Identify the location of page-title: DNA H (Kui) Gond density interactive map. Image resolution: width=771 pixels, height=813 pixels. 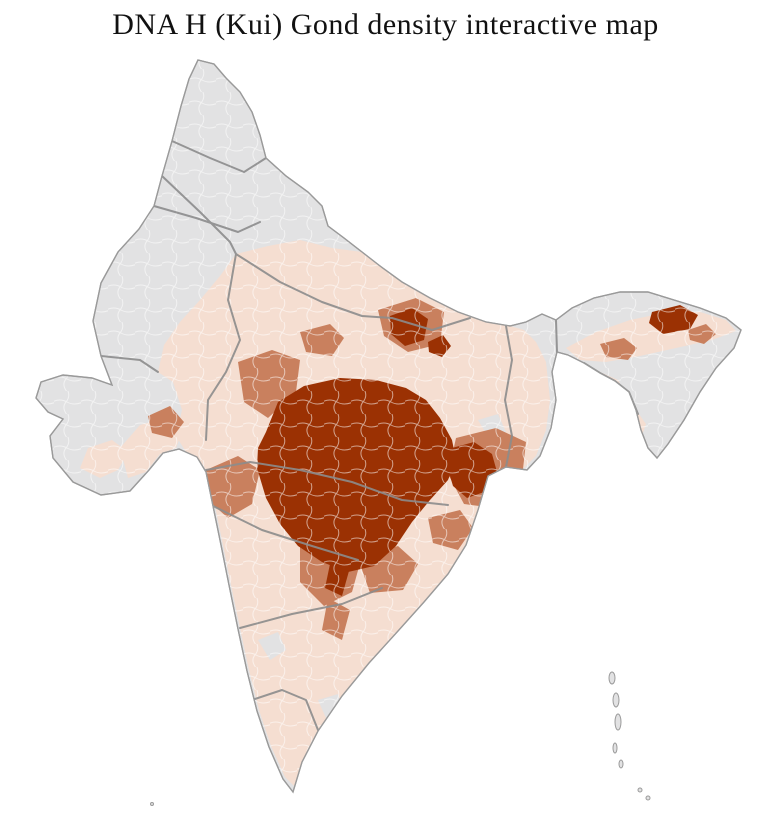
(385, 24).